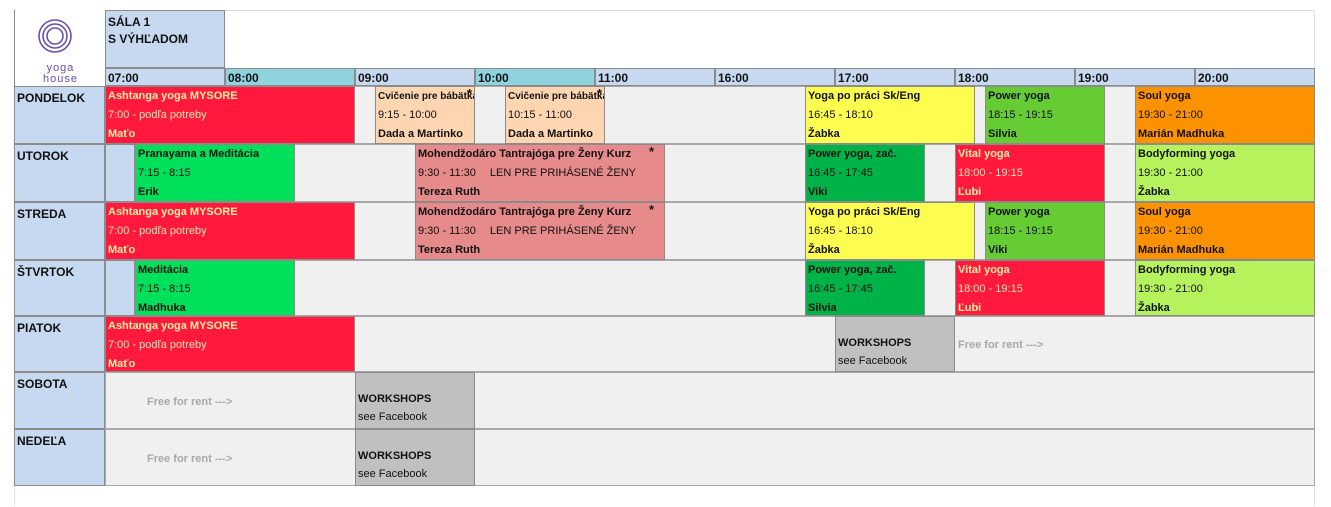 The width and height of the screenshot is (1331, 507). What do you see at coordinates (129, 22) in the screenshot?
I see `room-name: SÁLA 1` at bounding box center [129, 22].